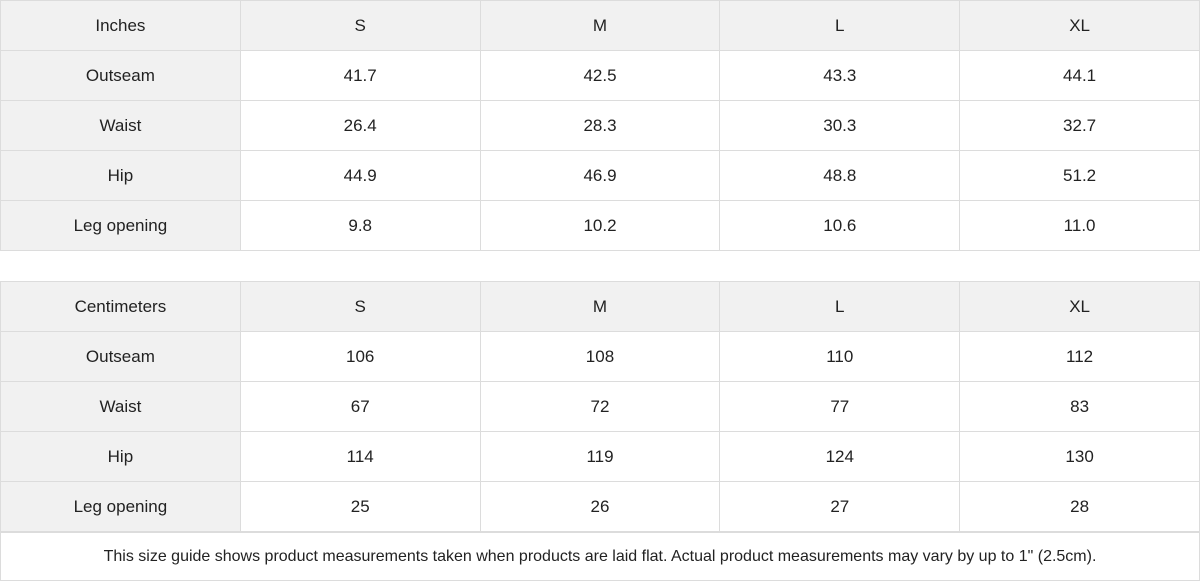  What do you see at coordinates (1079, 406) in the screenshot?
I see `measurement-value: 83` at bounding box center [1079, 406].